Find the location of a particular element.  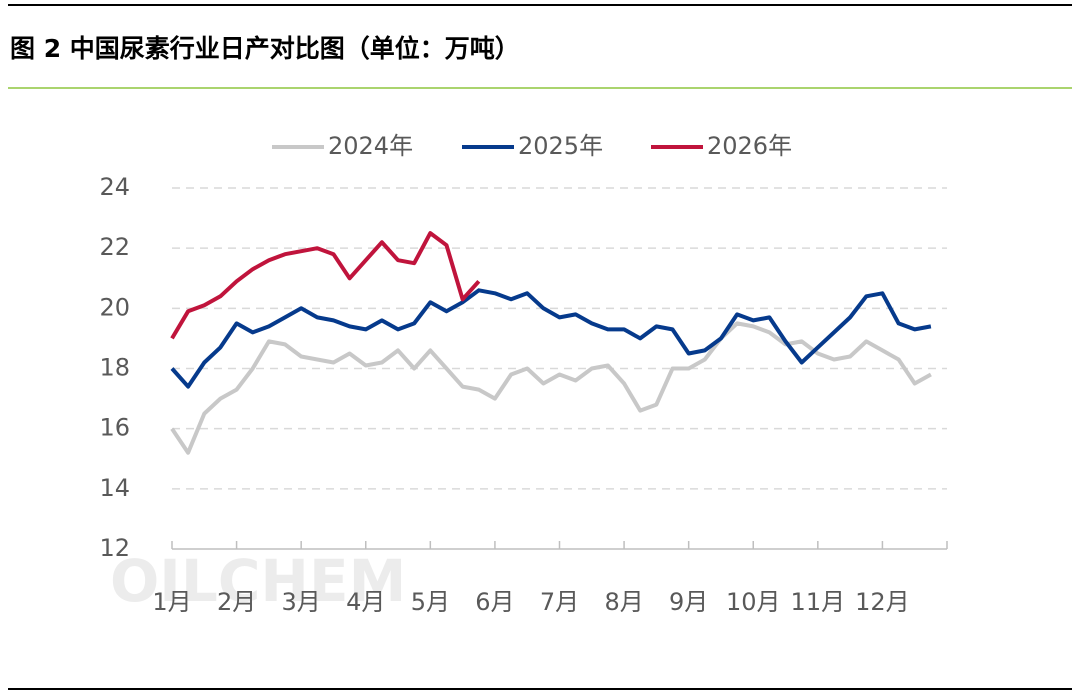

y-tick-label: 18 is located at coordinates (114, 368).